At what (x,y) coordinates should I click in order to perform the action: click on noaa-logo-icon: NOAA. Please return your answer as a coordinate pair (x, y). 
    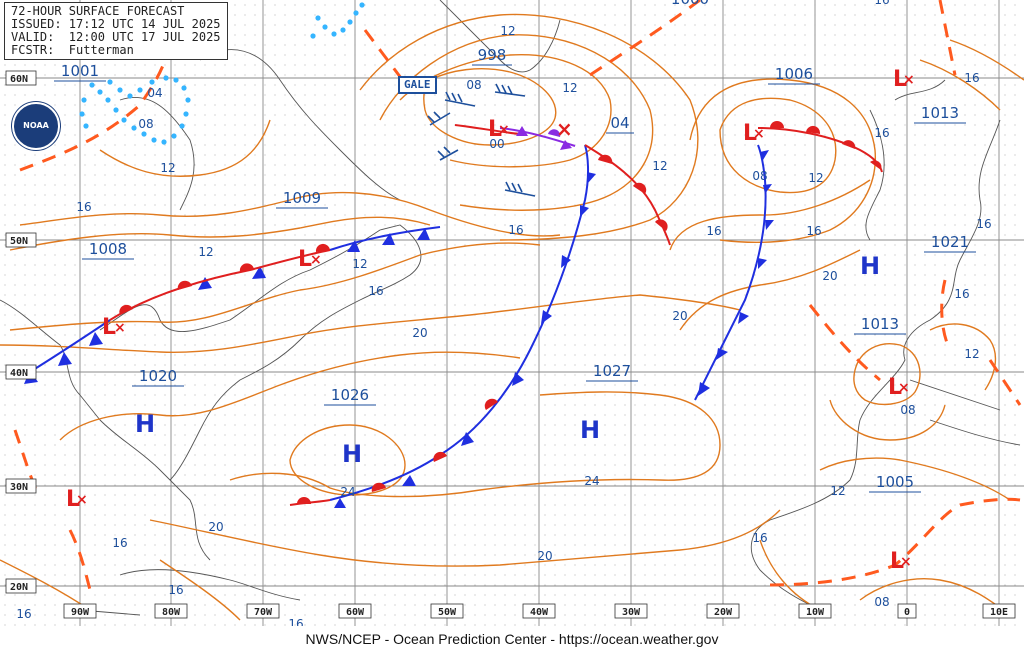
    Looking at the image, I should click on (36, 126).